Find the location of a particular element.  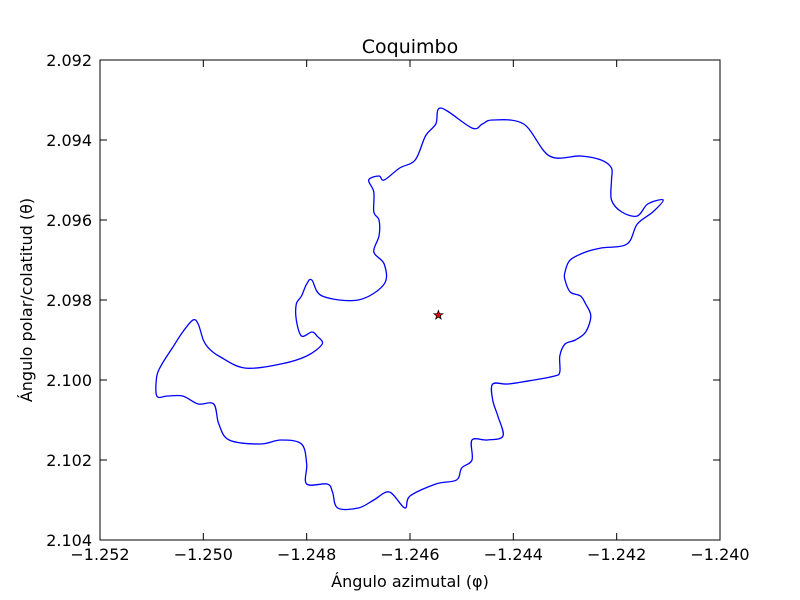

y-tick-label: 2.092 is located at coordinates (69, 60).